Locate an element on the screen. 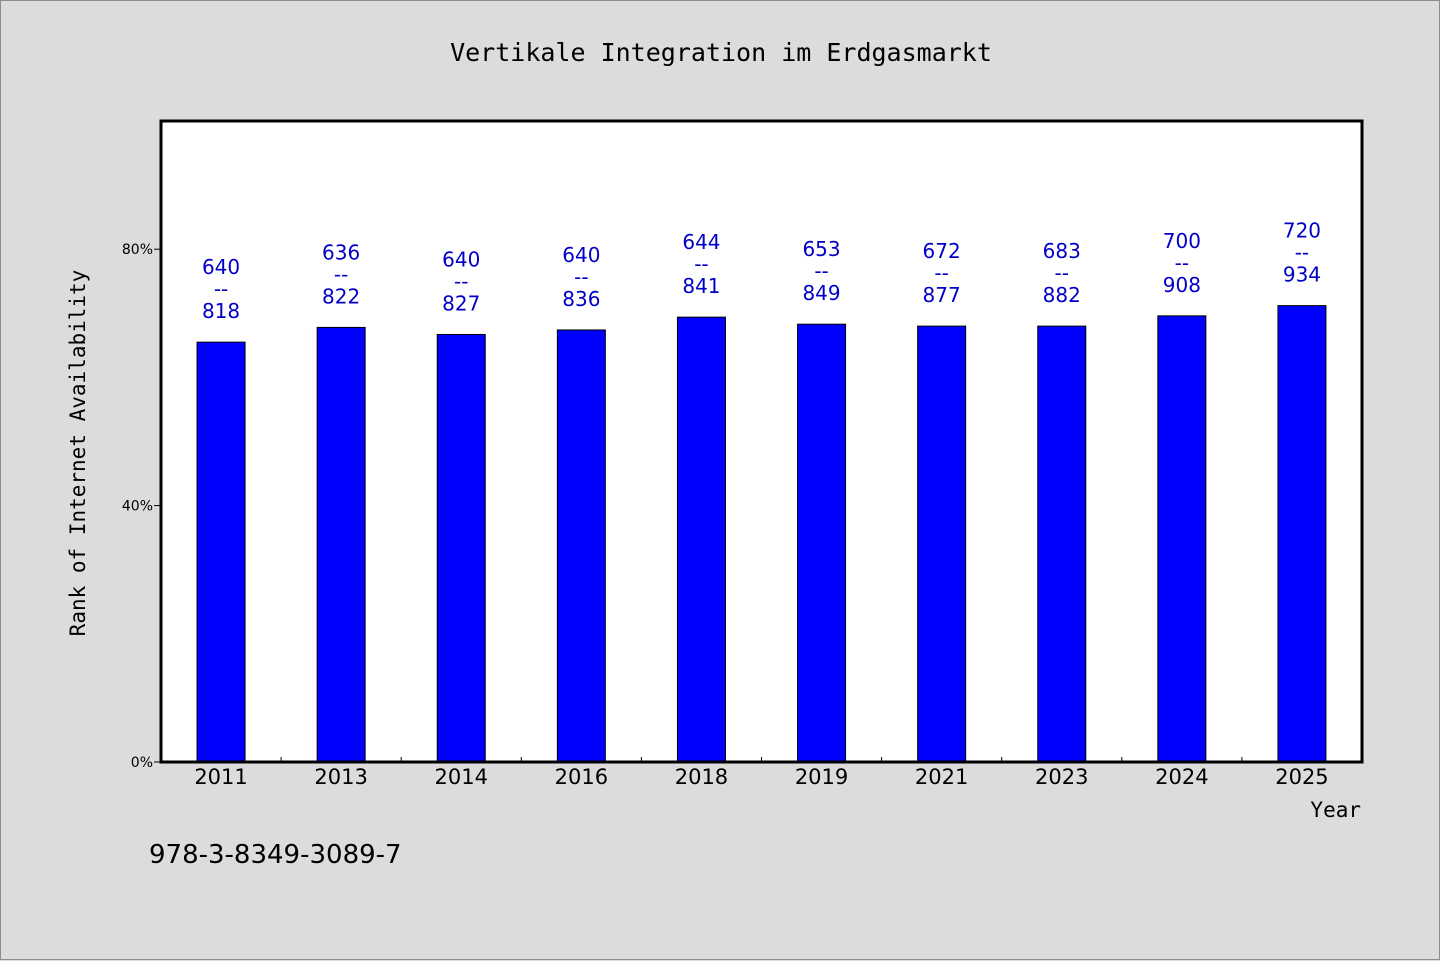 Image resolution: width=1440 pixels, height=961 pixels. bar-2025 is located at coordinates (1302, 534).